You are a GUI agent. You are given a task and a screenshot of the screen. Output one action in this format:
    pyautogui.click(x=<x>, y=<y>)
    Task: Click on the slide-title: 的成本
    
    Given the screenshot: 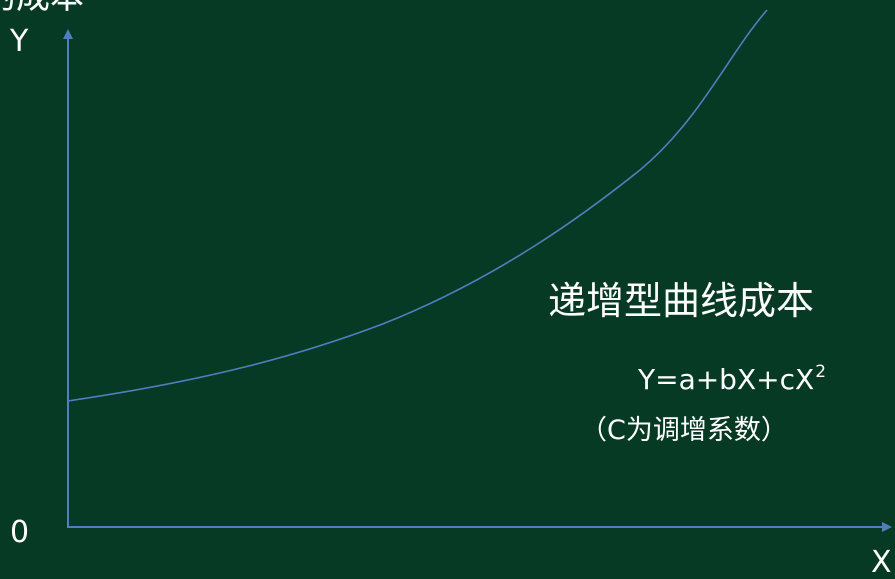 What is the action you would take?
    pyautogui.click(x=42, y=7)
    